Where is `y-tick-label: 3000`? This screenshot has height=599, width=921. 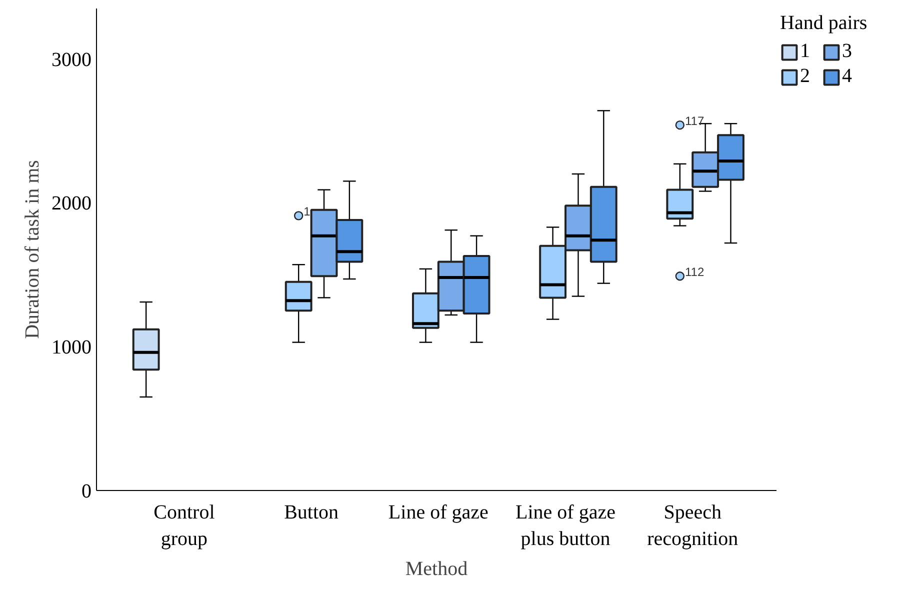
y-tick-label: 3000 is located at coordinates (72, 59).